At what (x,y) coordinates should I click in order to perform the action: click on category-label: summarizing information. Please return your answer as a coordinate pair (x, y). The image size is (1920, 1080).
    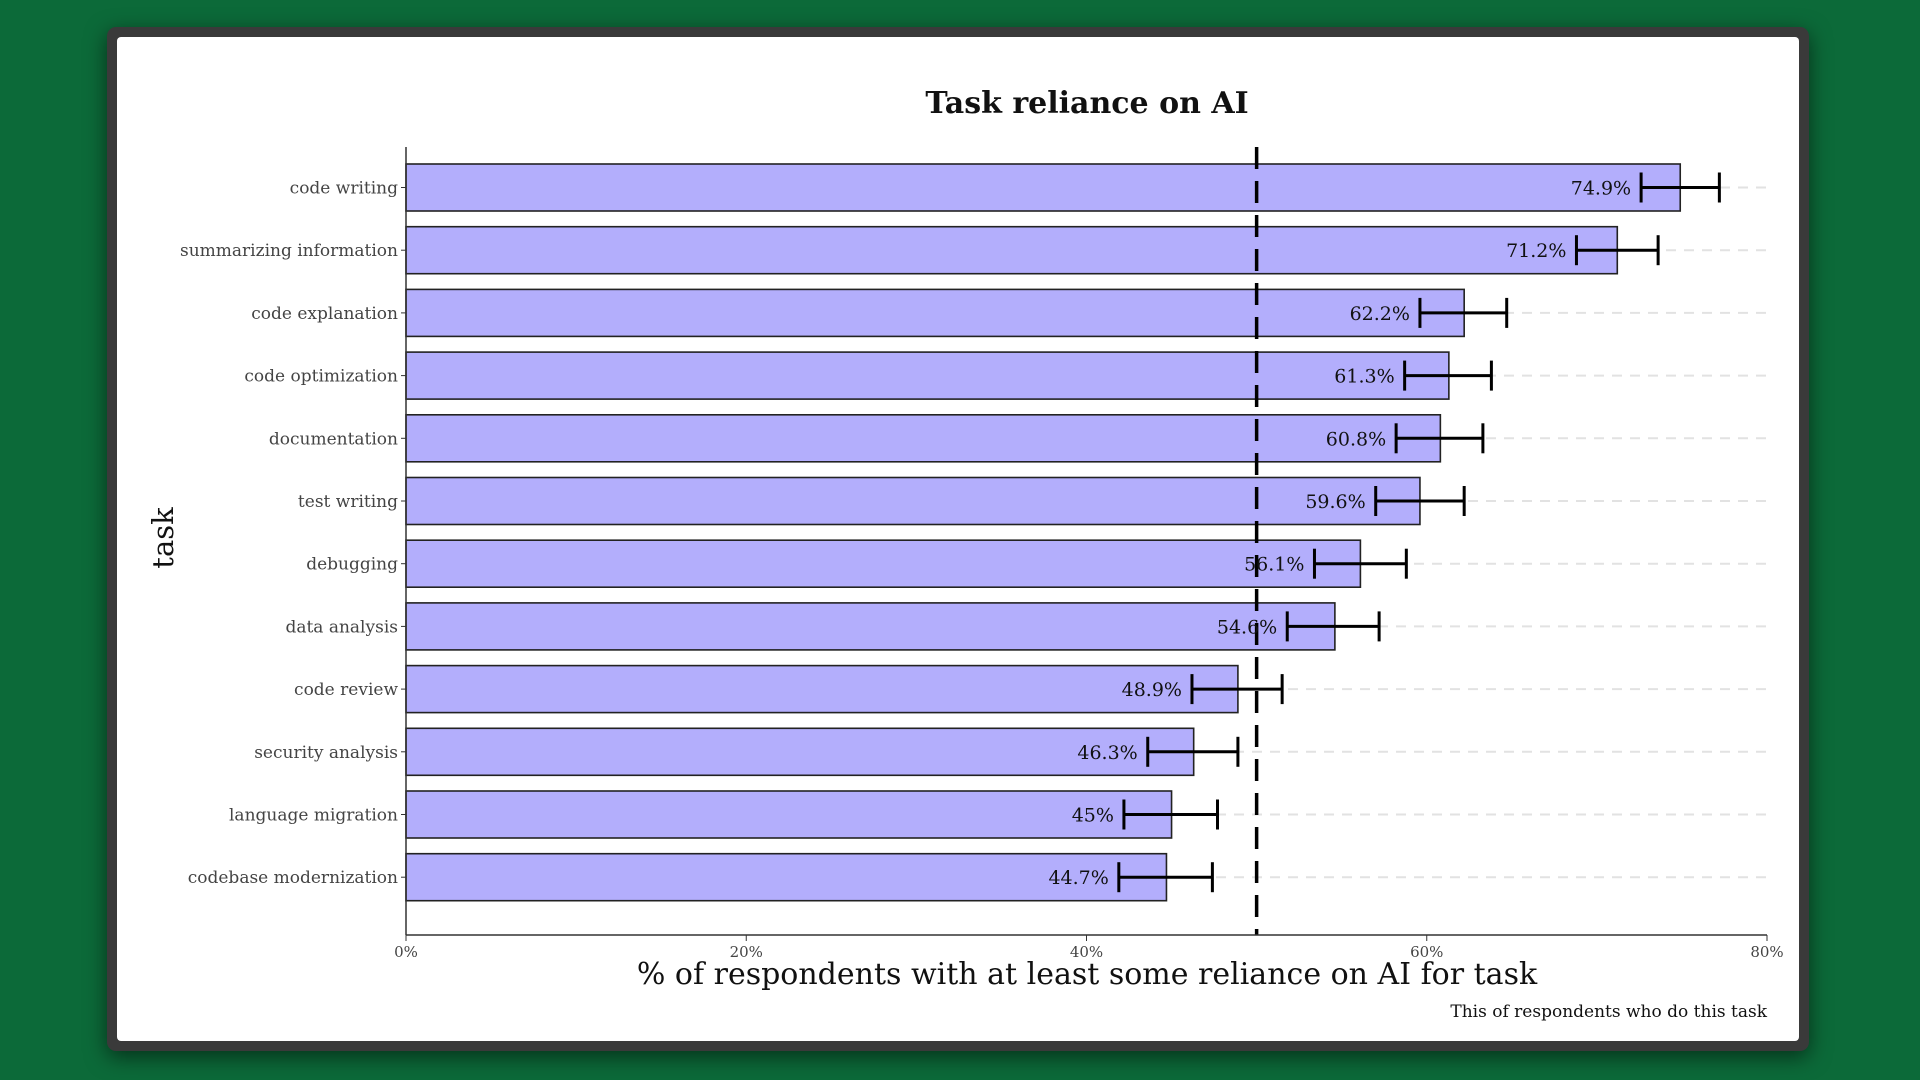
    Looking at the image, I should click on (289, 251).